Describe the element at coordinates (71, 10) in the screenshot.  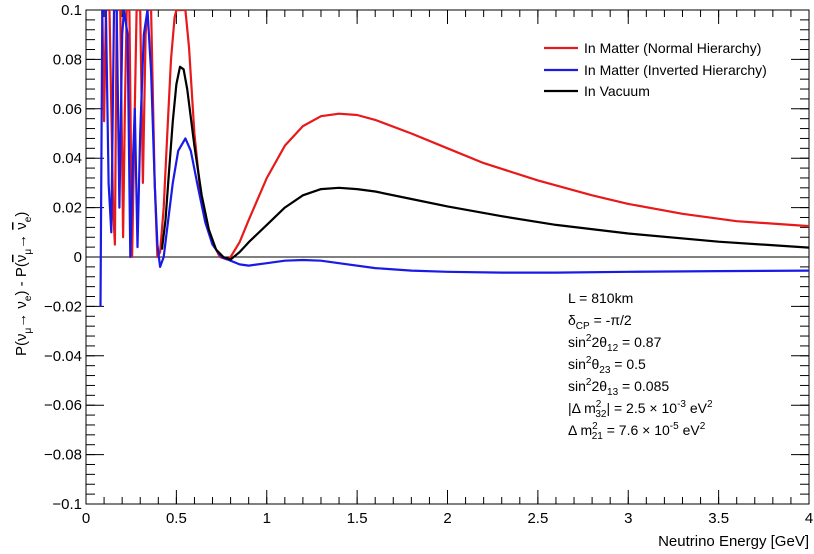
I see `y-tick-label: 0.1` at that location.